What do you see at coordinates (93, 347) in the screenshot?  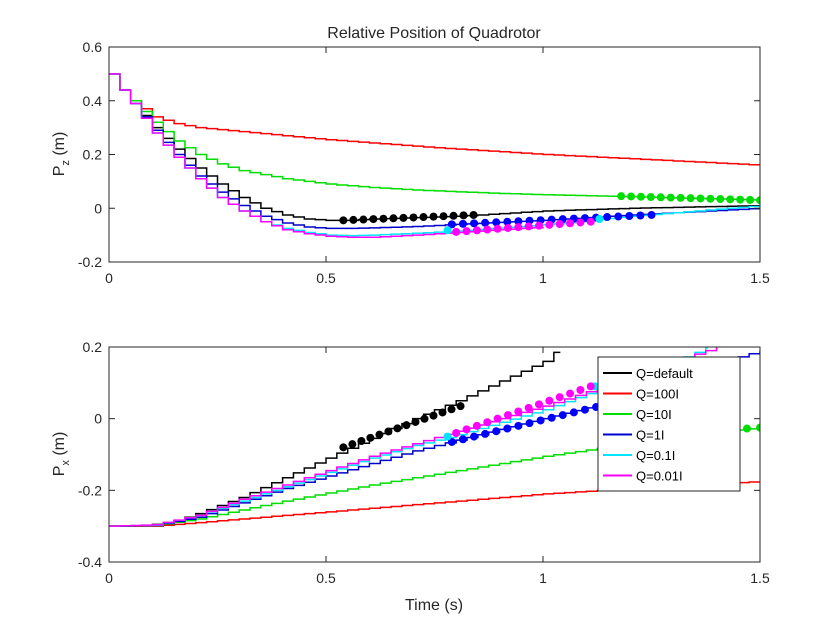 I see `y-tick-label-px: 0.2` at bounding box center [93, 347].